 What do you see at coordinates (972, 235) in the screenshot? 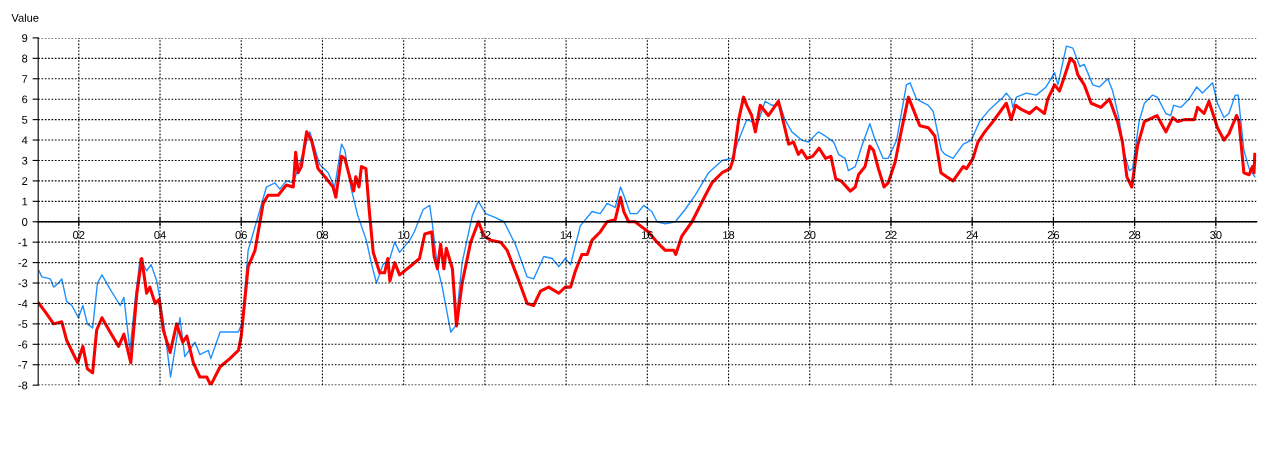
I see `x-tick-label: 24` at bounding box center [972, 235].